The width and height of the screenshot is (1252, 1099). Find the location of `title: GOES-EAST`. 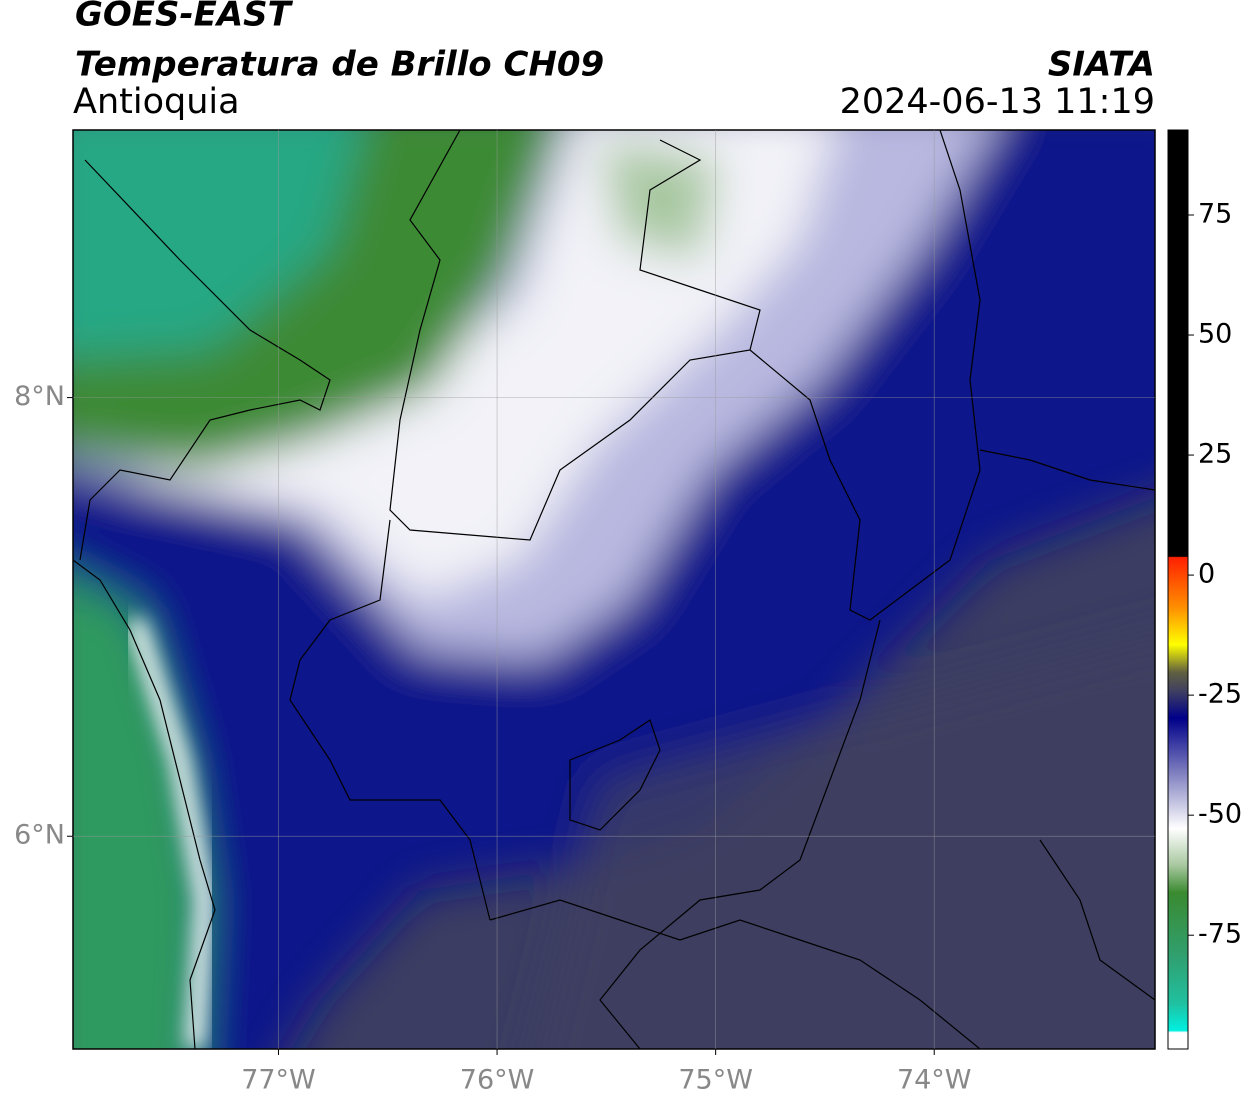

title: GOES-EAST is located at coordinates (184, 17).